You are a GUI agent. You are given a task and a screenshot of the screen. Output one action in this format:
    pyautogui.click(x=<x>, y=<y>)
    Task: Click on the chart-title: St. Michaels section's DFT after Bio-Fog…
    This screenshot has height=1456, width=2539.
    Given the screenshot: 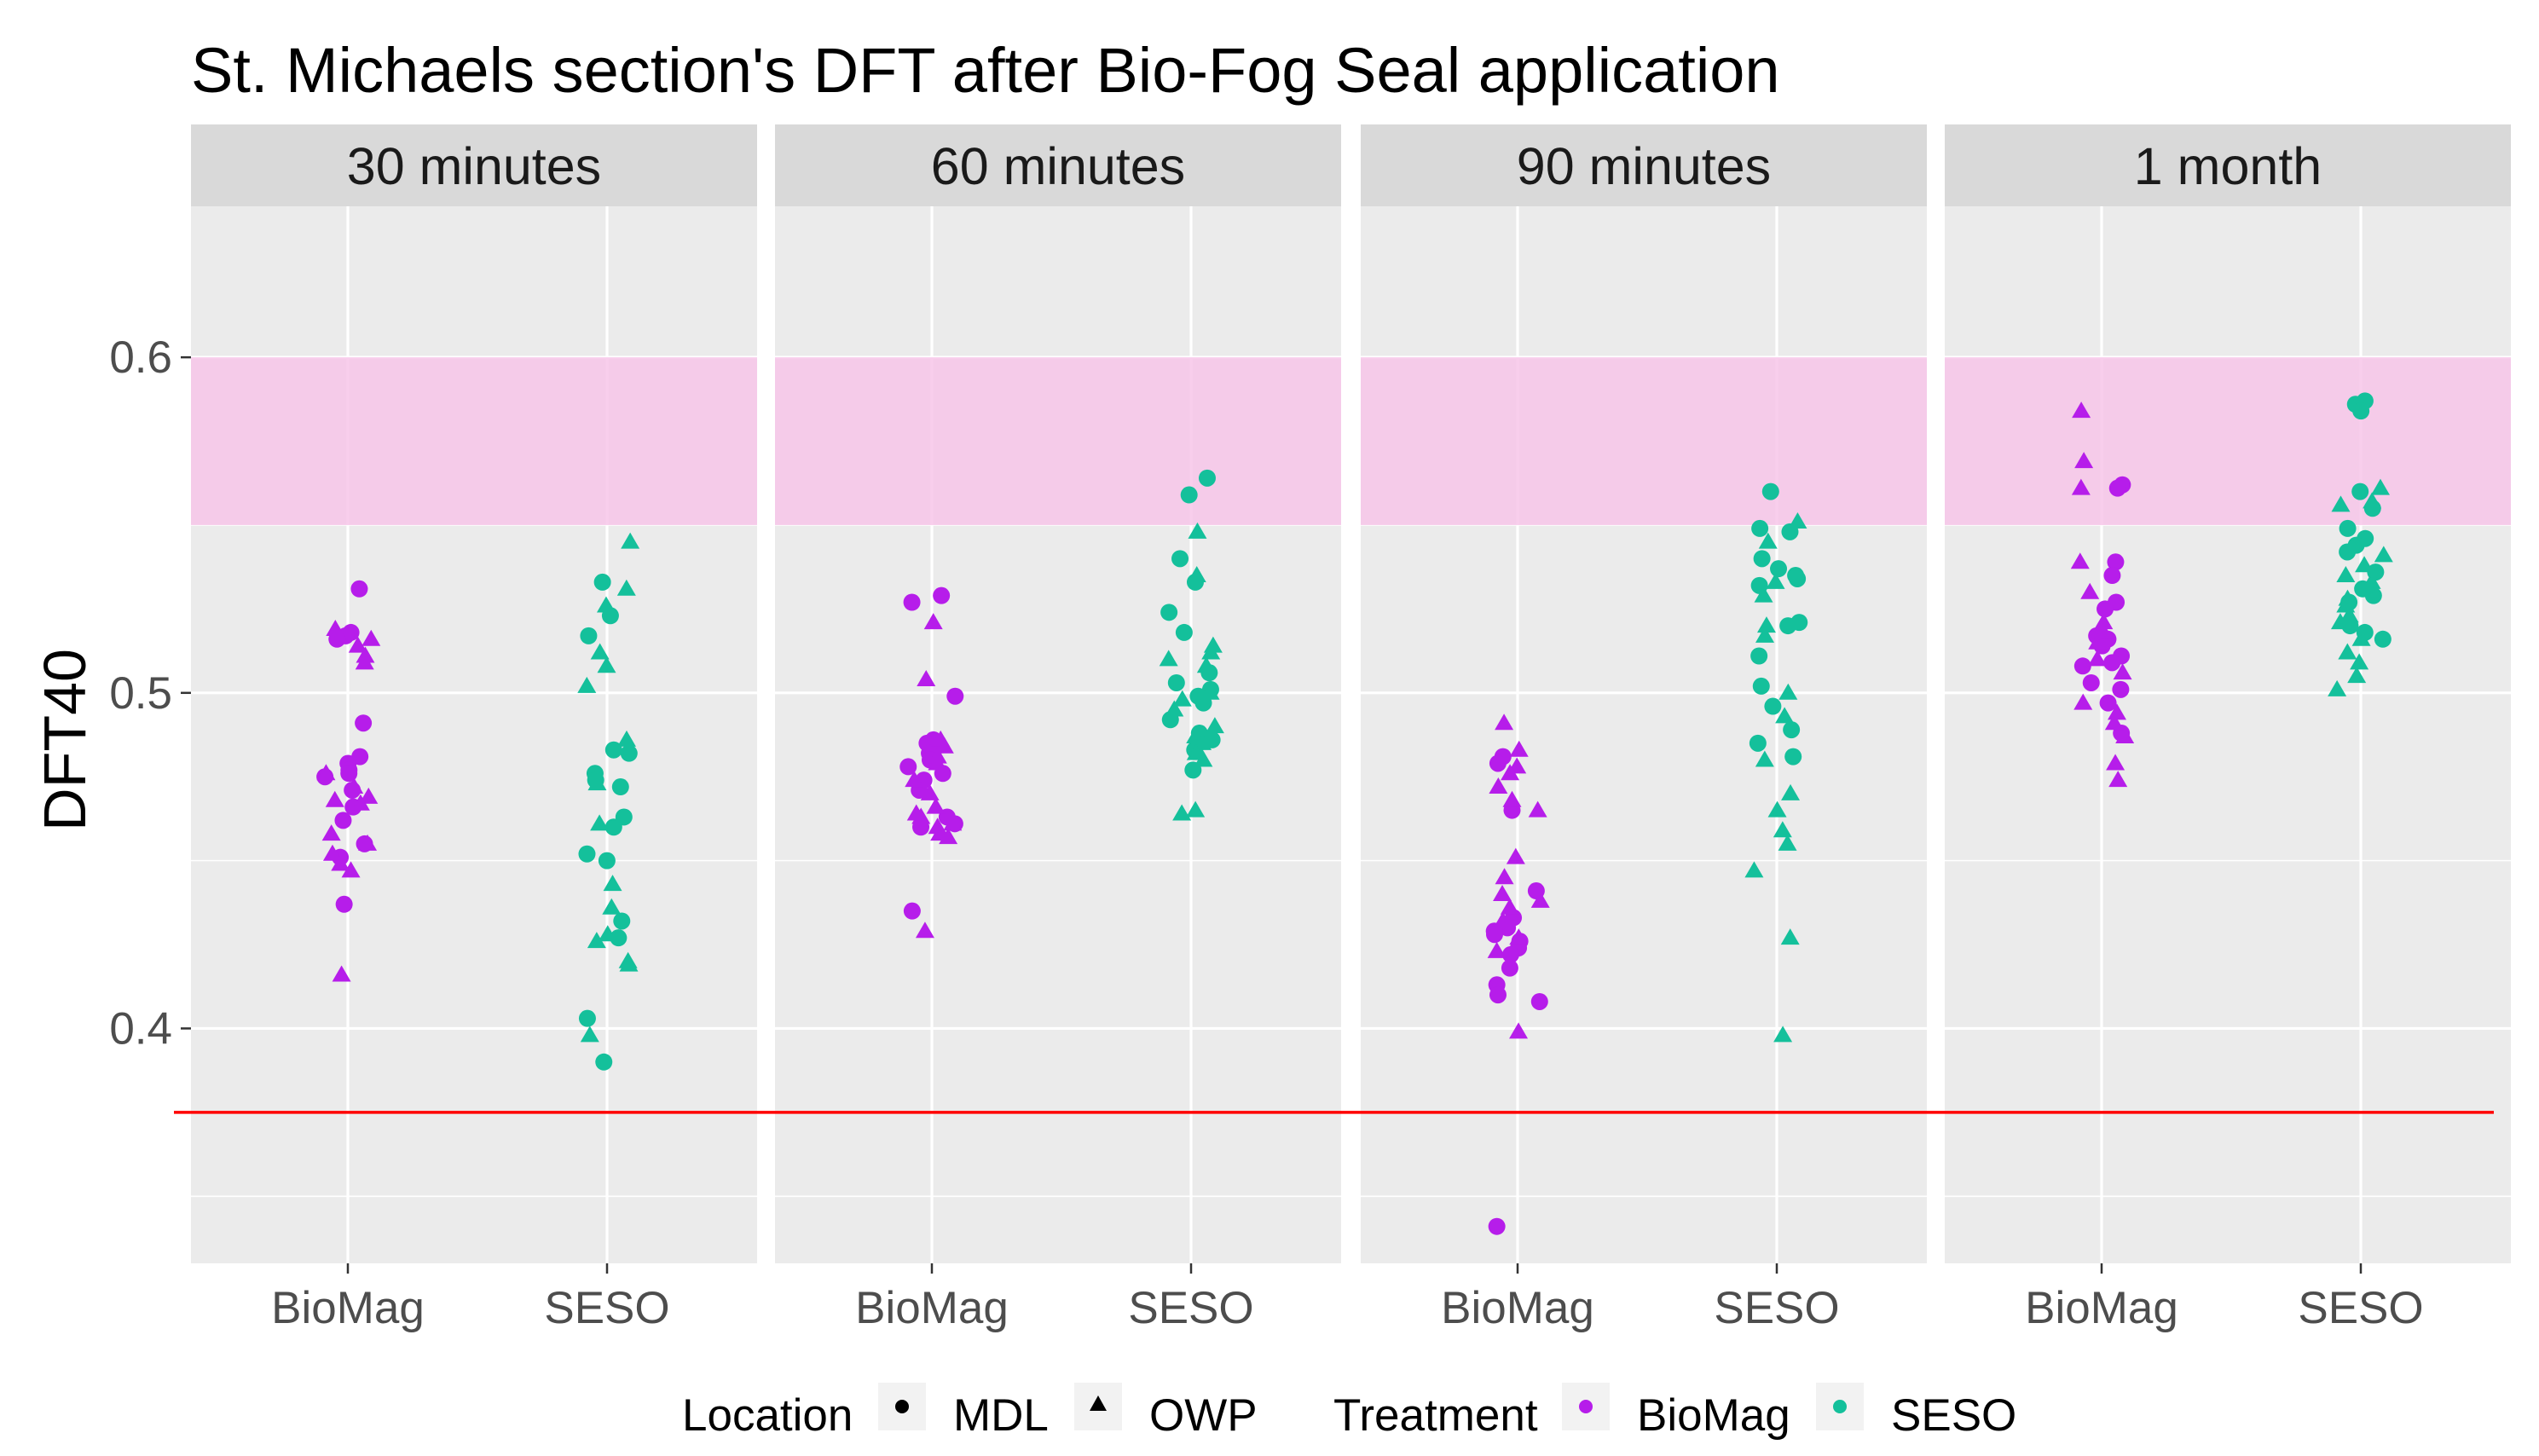 What is the action you would take?
    pyautogui.click(x=985, y=70)
    